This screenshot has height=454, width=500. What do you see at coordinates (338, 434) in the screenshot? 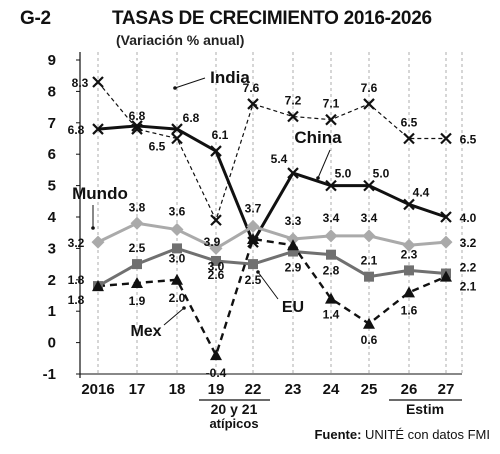
I see `source-label: Fuente:` at bounding box center [338, 434].